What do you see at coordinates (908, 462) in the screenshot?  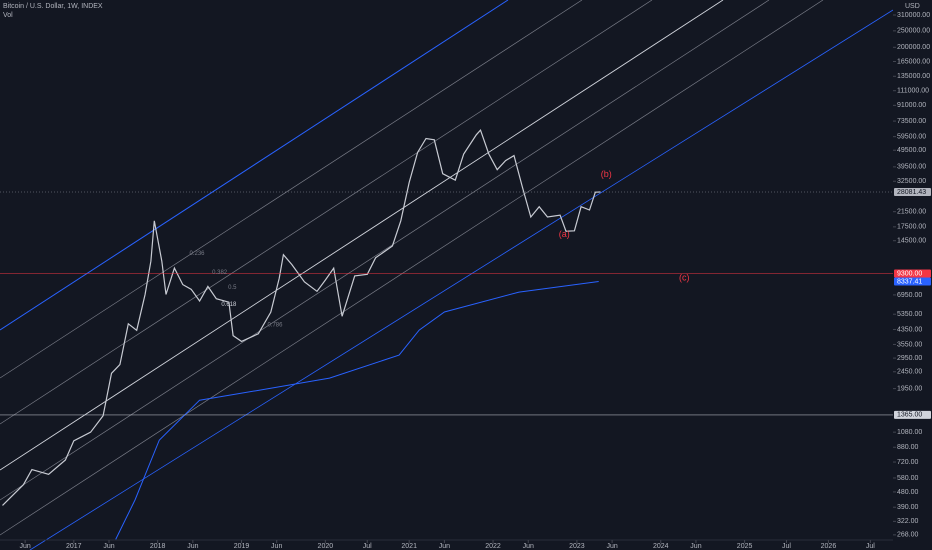 I see `y-tick-label: 720.00` at bounding box center [908, 462].